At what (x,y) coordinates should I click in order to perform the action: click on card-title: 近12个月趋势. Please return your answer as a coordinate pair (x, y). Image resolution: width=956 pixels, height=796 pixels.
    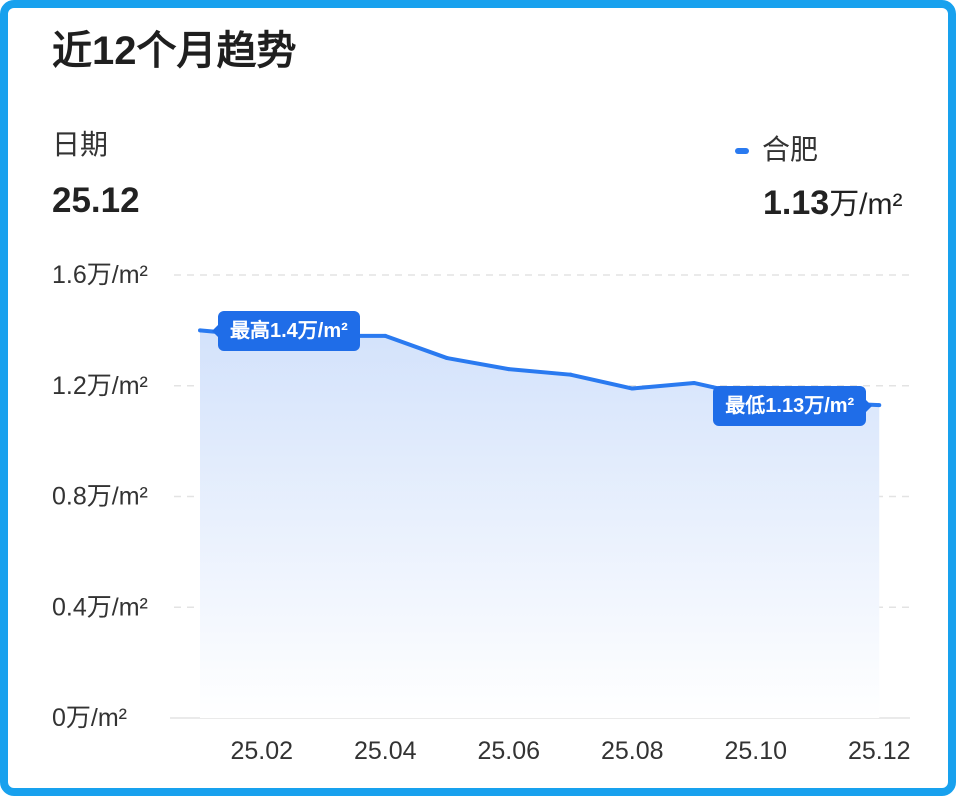
    Looking at the image, I should click on (174, 51).